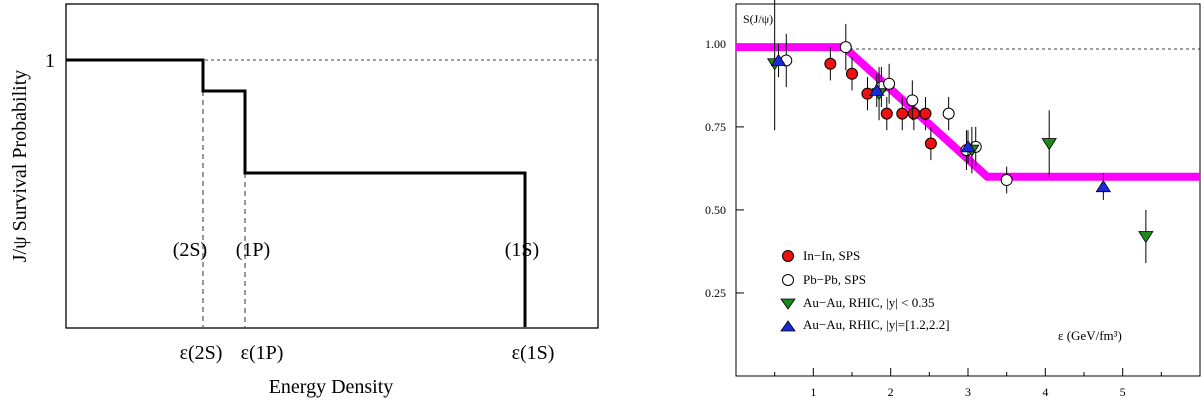  What do you see at coordinates (912, 100) in the screenshot?
I see `data-point-s1-p4` at bounding box center [912, 100].